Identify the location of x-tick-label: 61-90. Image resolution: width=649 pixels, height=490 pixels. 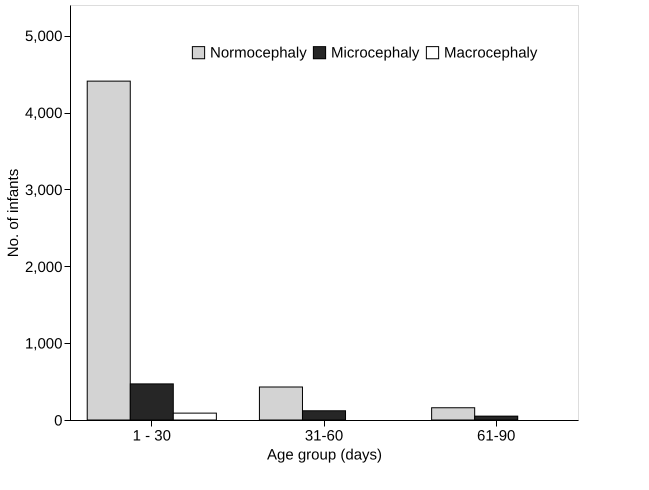
(496, 436).